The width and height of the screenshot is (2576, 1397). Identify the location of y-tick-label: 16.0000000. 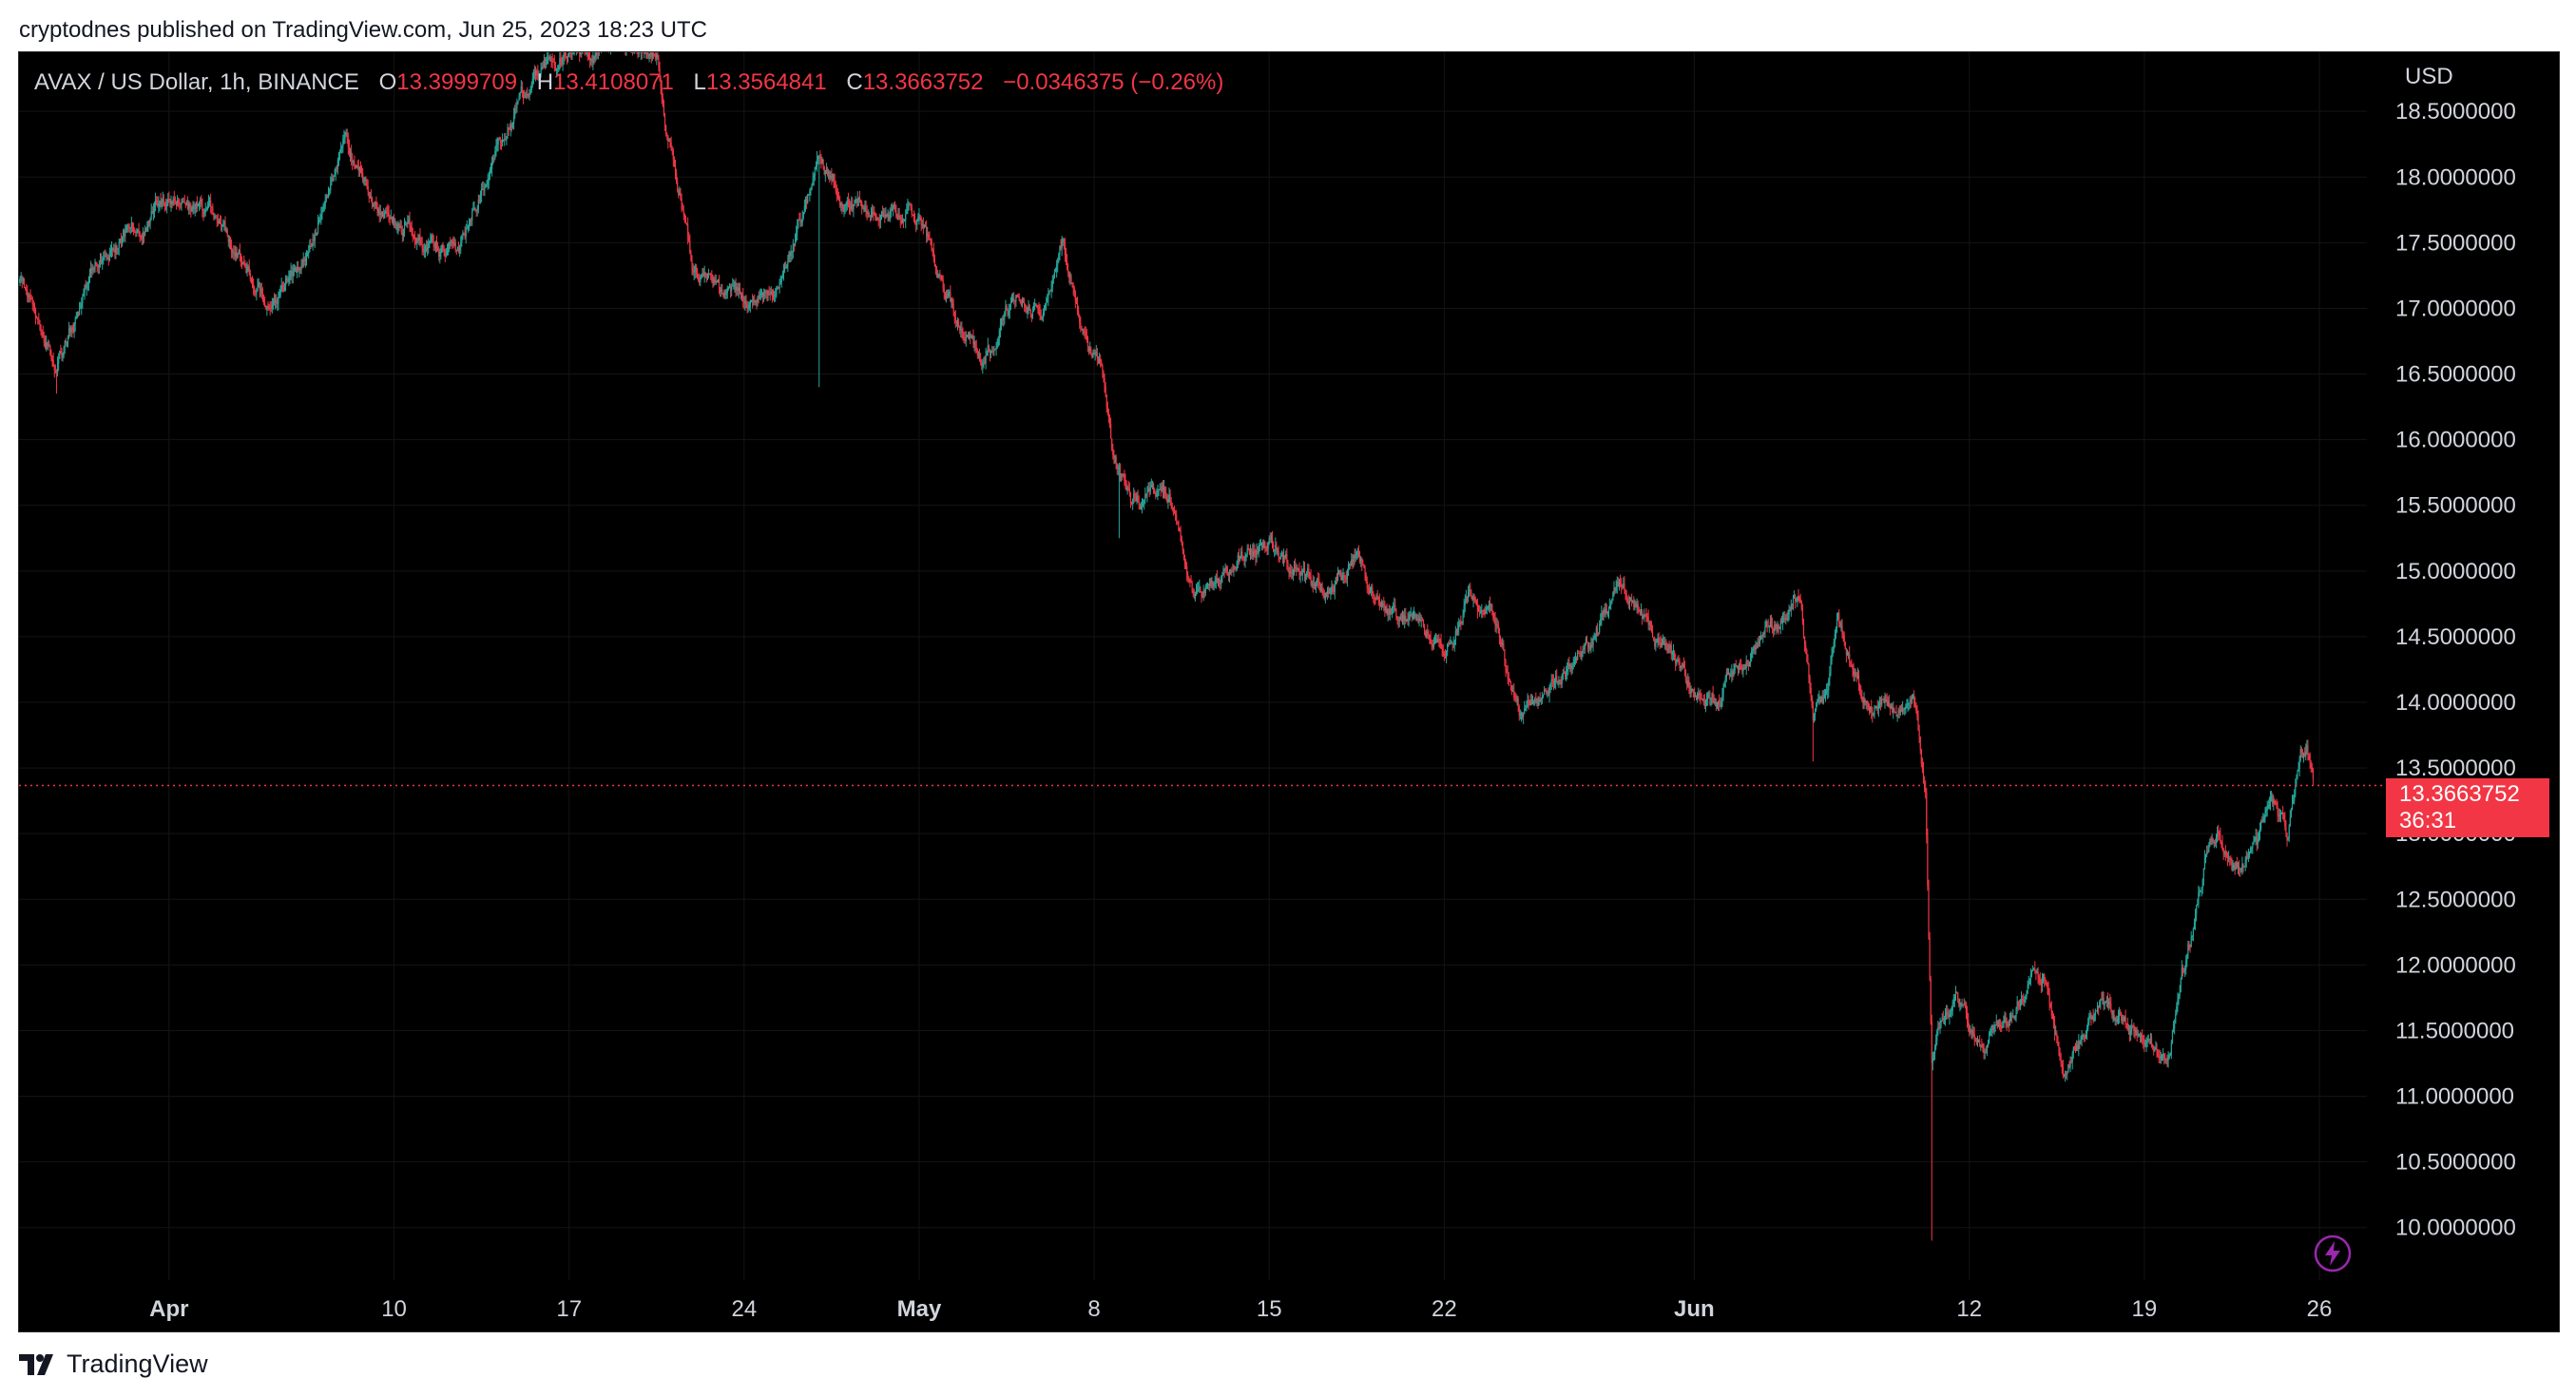
(2456, 440).